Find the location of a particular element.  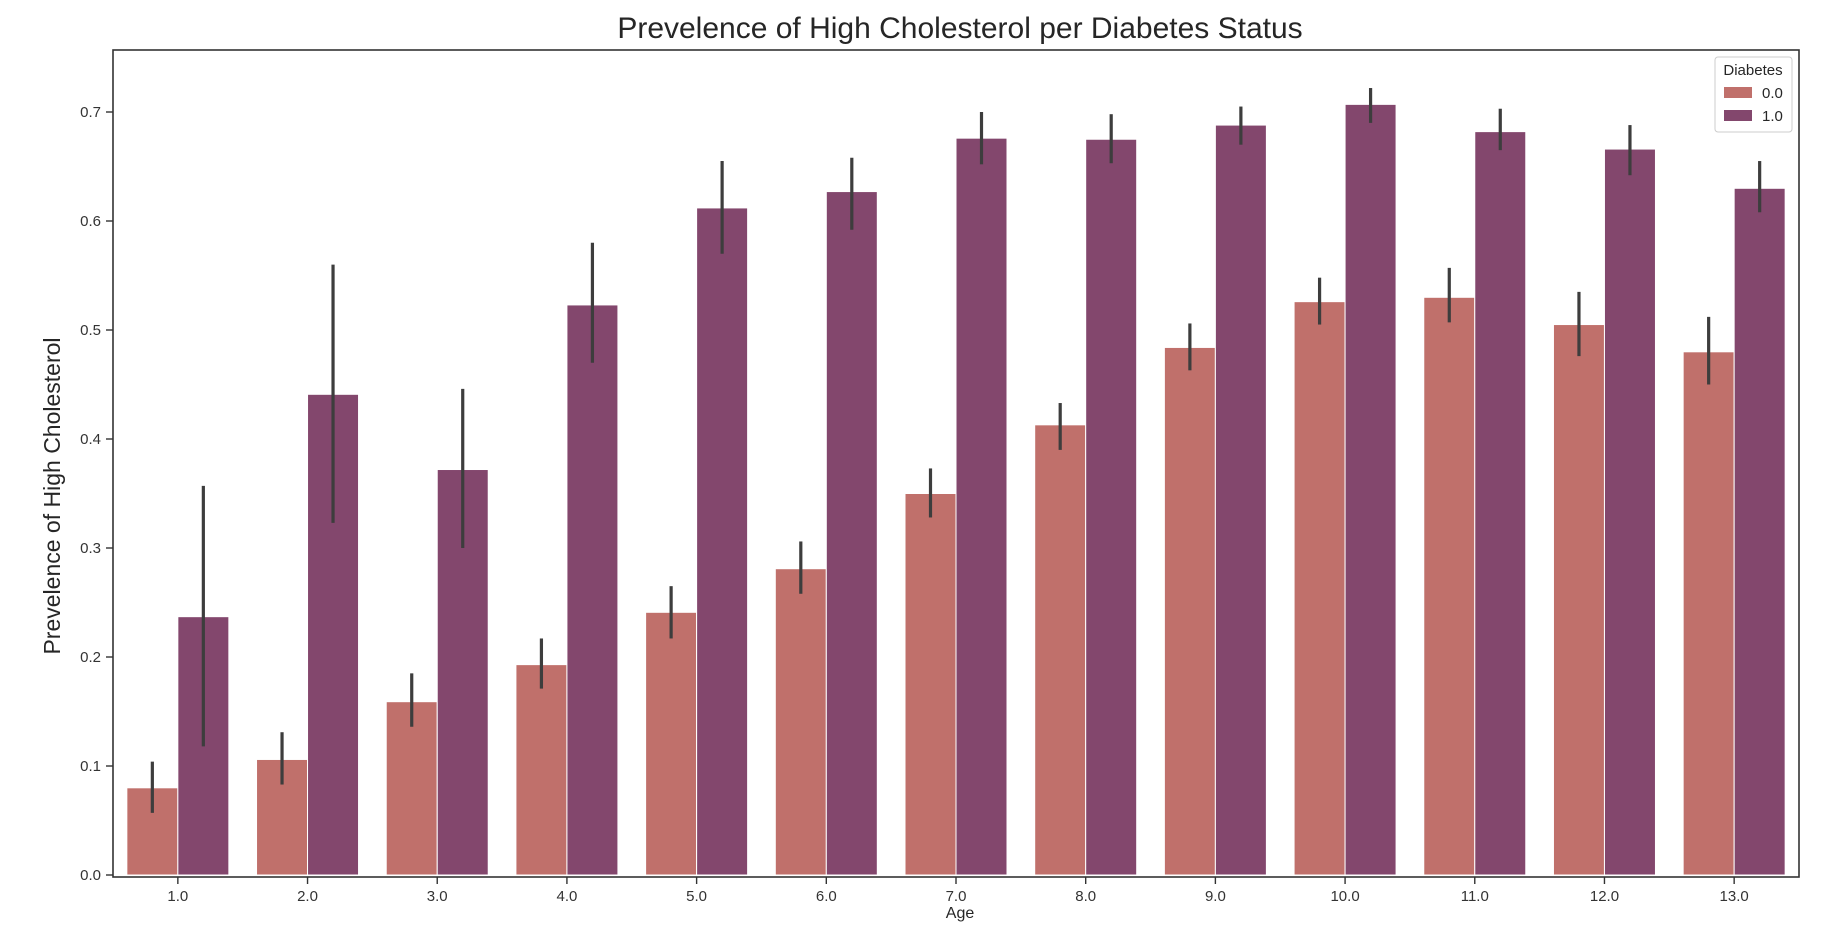

x-tick-label: 11.0 is located at coordinates (1475, 896).